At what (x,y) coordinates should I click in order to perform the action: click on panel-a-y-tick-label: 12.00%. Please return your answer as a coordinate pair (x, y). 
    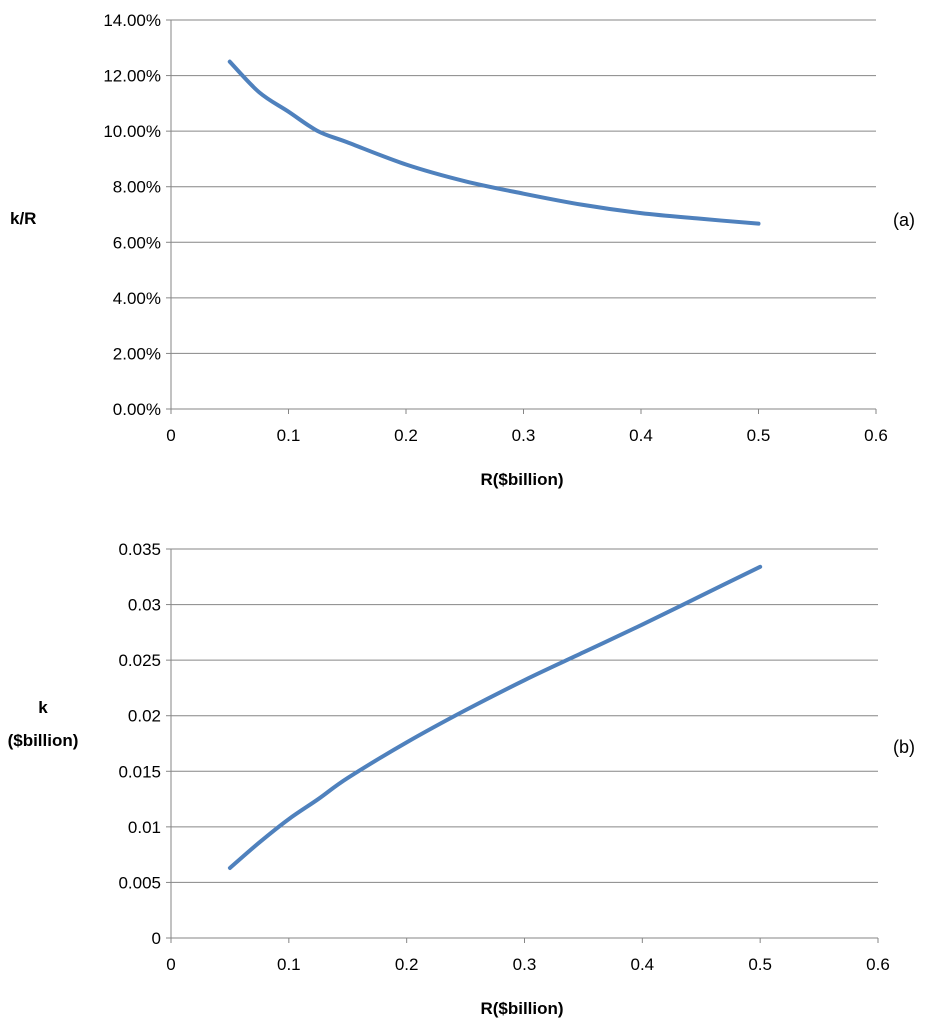
    Looking at the image, I should click on (132, 76).